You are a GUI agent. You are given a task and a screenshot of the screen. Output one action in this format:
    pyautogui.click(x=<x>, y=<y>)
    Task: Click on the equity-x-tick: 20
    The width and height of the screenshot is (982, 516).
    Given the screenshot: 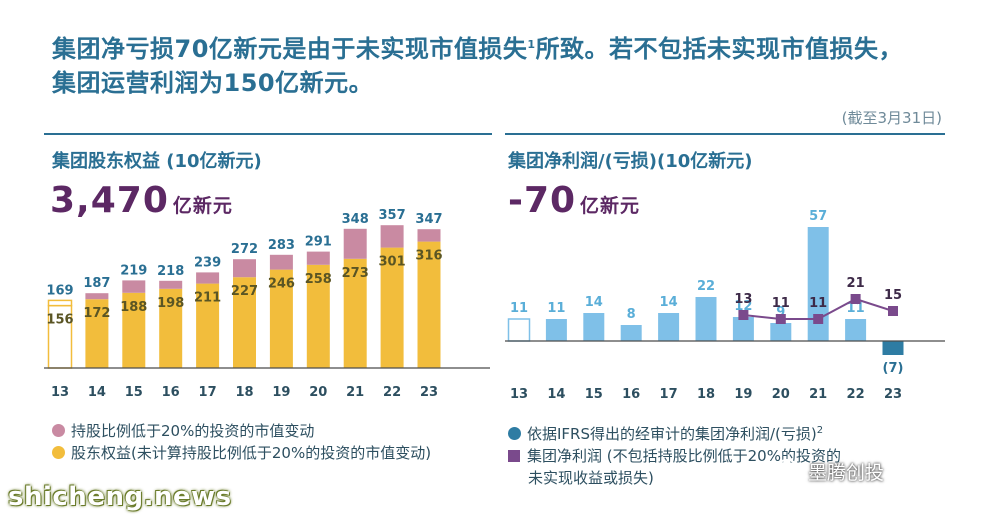 What is the action you would take?
    pyautogui.click(x=318, y=392)
    